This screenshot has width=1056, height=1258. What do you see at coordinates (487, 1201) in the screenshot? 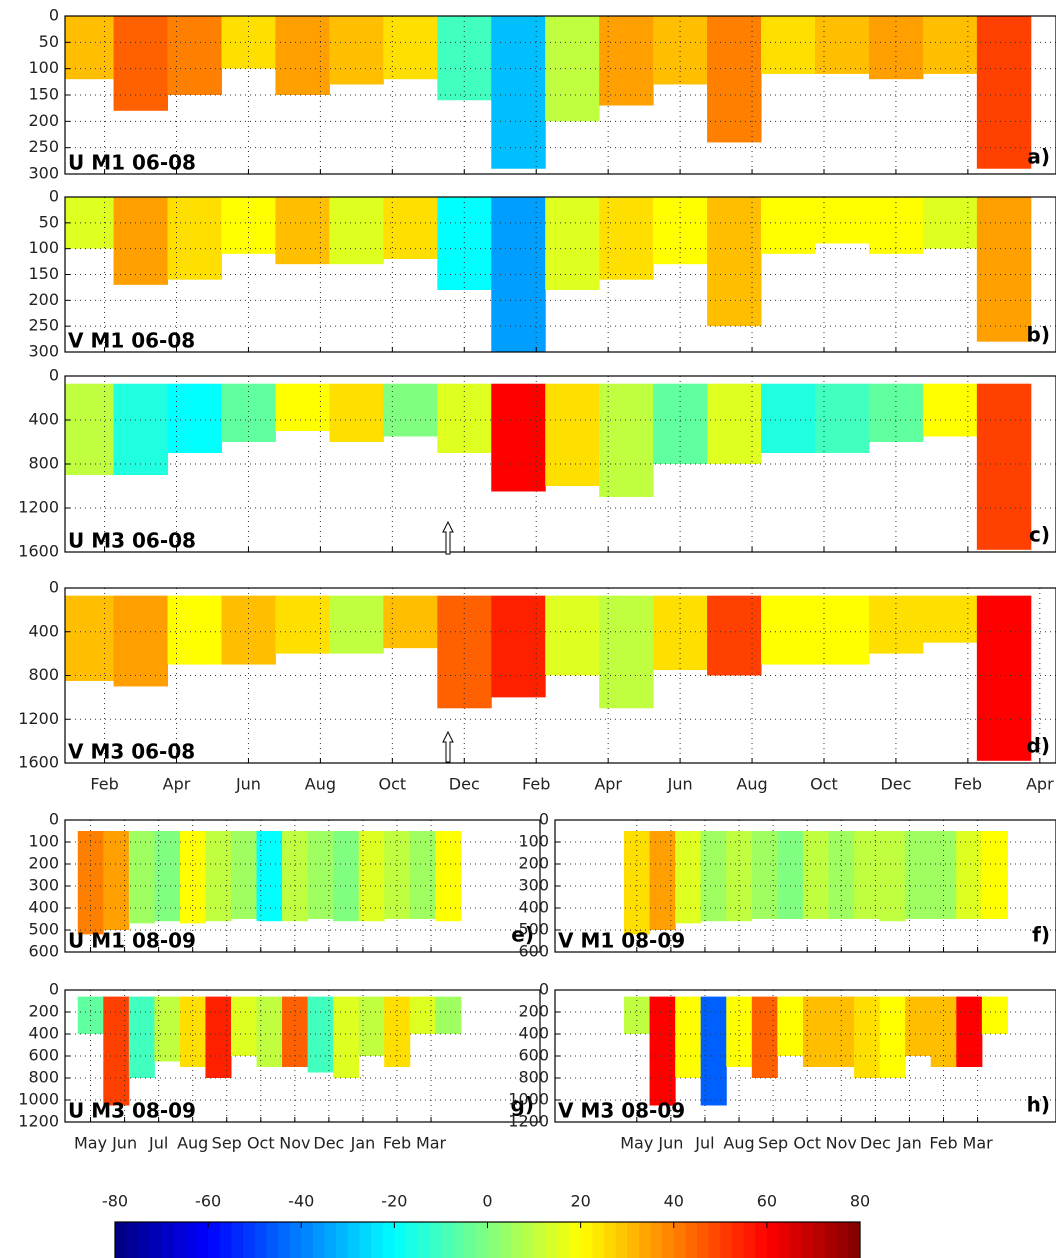
I see `colorbar-tick-label: 0` at bounding box center [487, 1201].